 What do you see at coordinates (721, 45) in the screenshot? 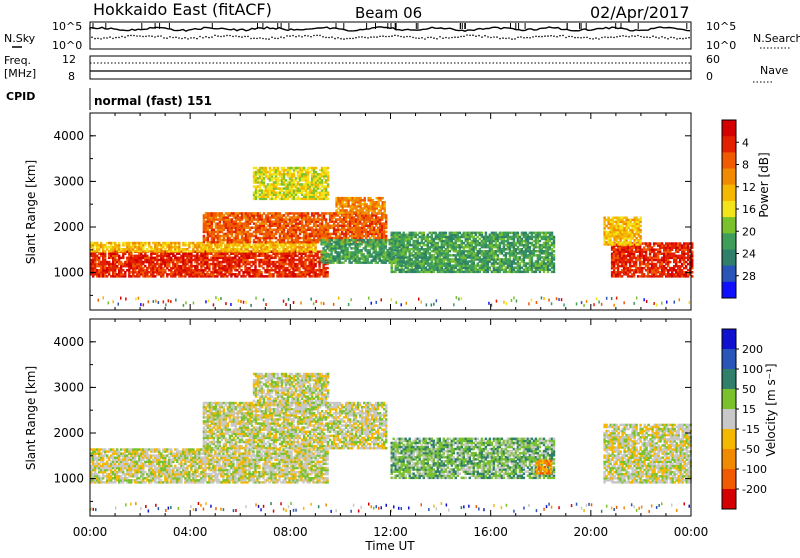
I see `noise-right-bottom: 10^0` at bounding box center [721, 45].